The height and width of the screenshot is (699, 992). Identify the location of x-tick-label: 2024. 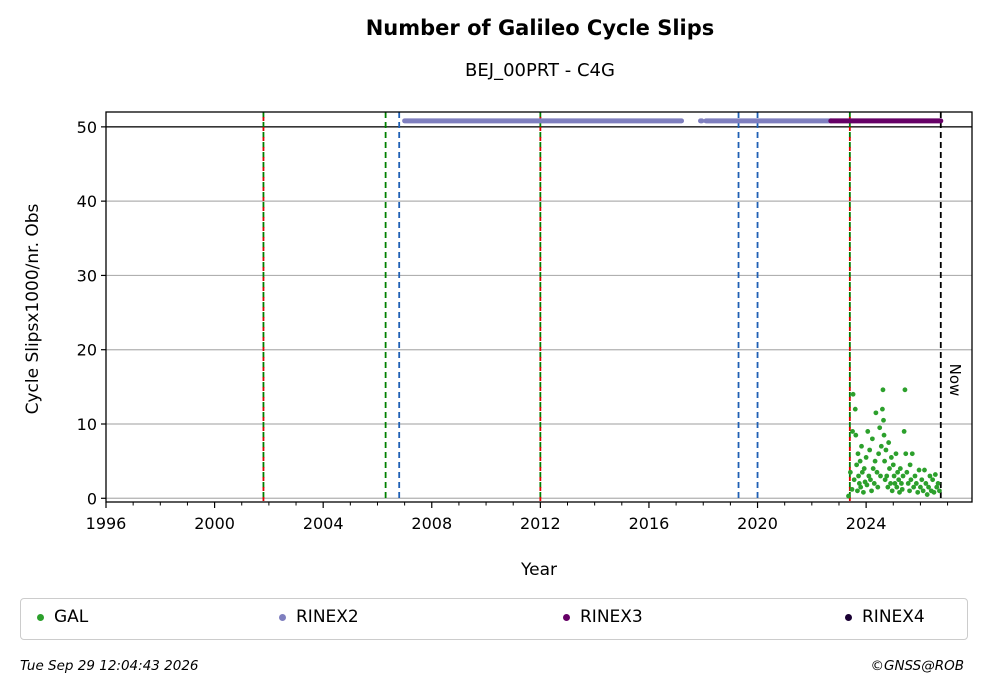
(866, 523).